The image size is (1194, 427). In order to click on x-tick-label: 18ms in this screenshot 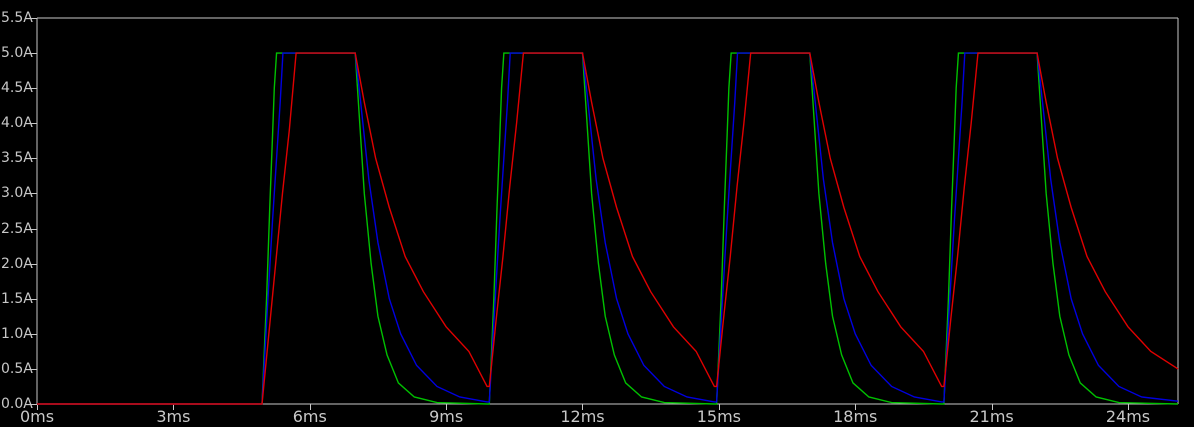, I will do `click(855, 416)`.